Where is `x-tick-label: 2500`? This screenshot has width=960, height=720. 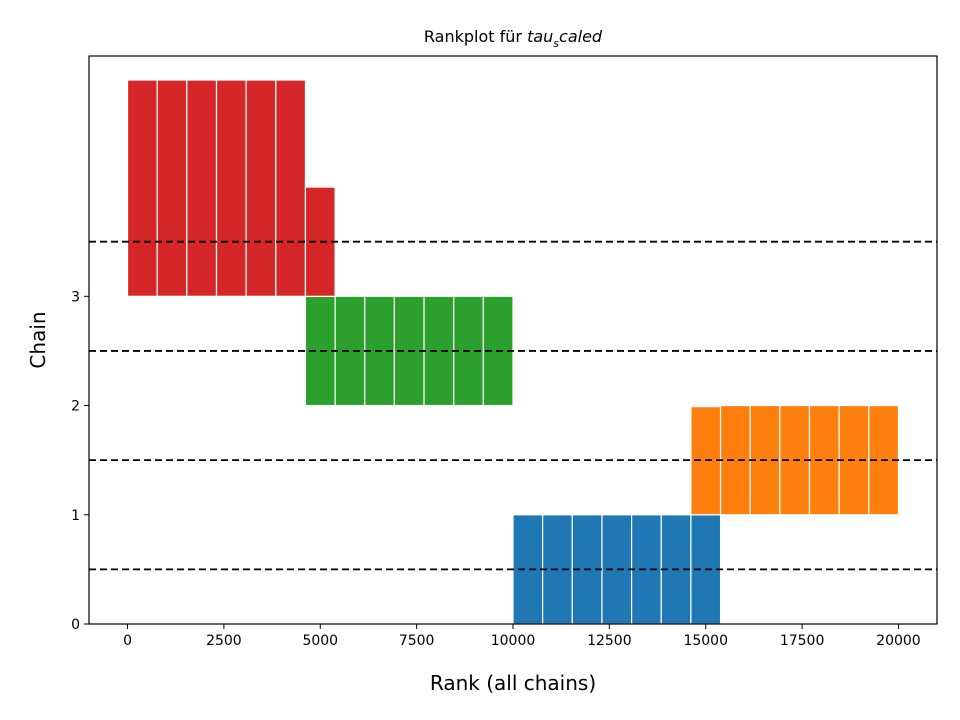 x-tick-label: 2500 is located at coordinates (224, 641).